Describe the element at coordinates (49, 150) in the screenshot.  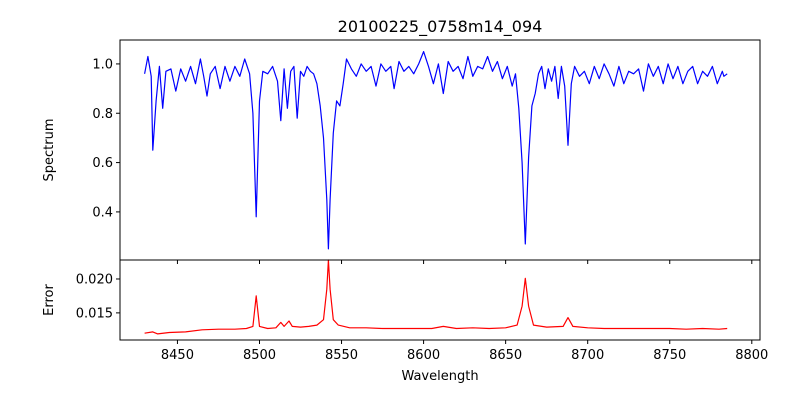
I see `spectrum-ylabel: Spectrum` at that location.